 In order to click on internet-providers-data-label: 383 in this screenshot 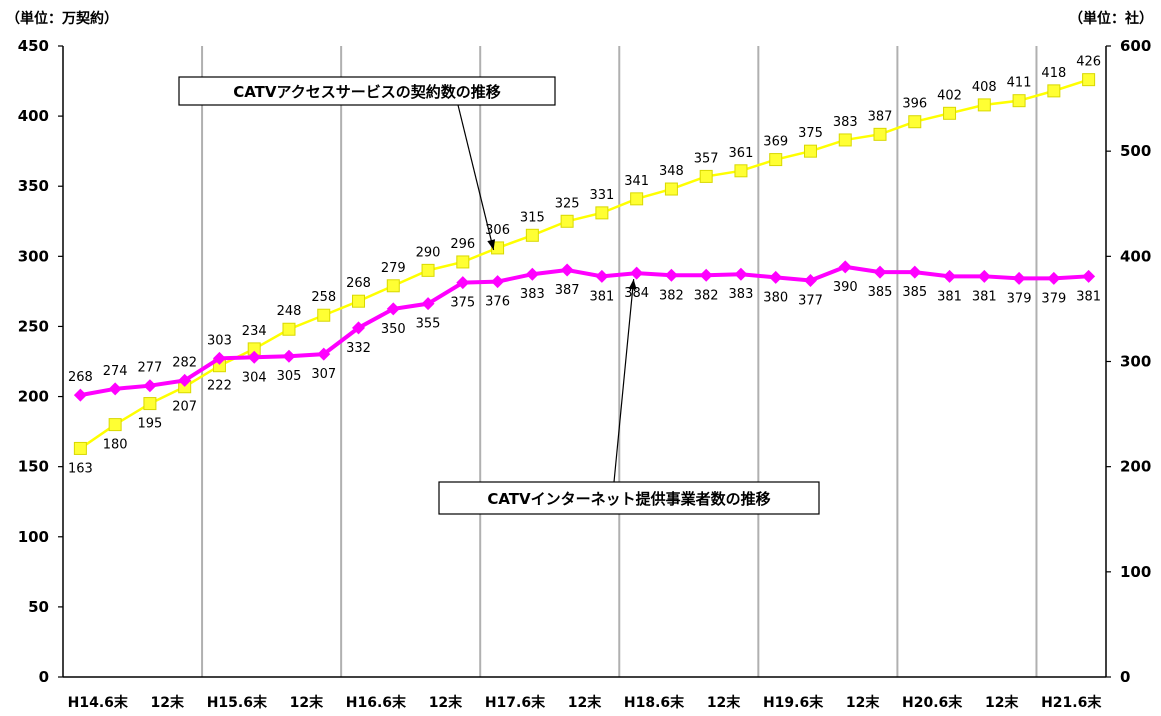, I will do `click(741, 294)`.